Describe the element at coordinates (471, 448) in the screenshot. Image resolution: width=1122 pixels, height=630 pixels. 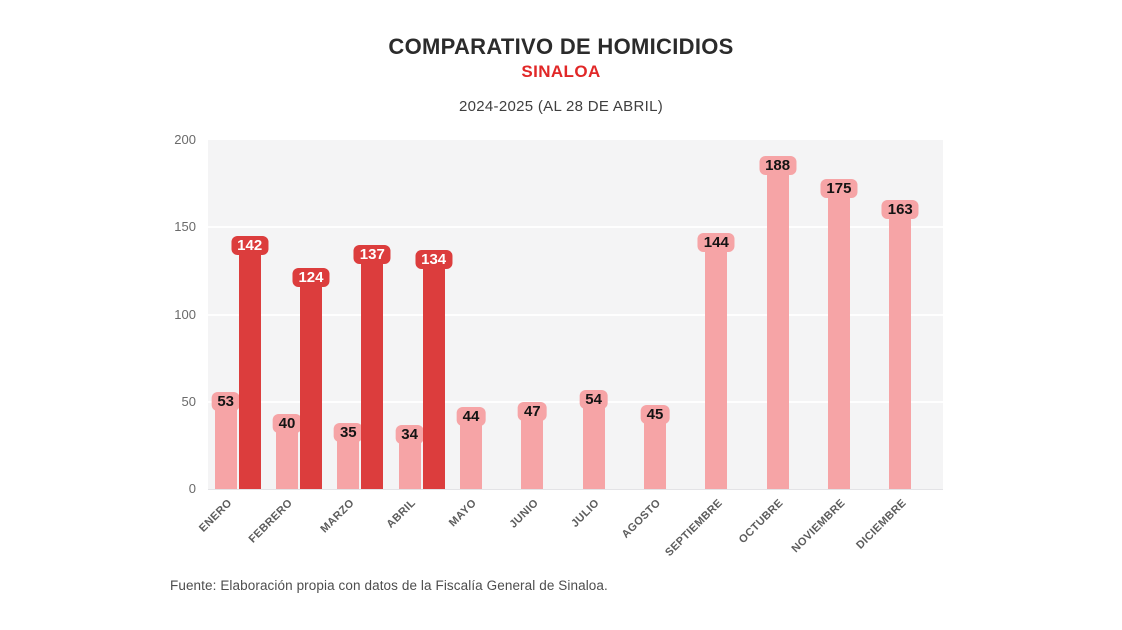
I see `bar-2024-mayo: 44` at that location.